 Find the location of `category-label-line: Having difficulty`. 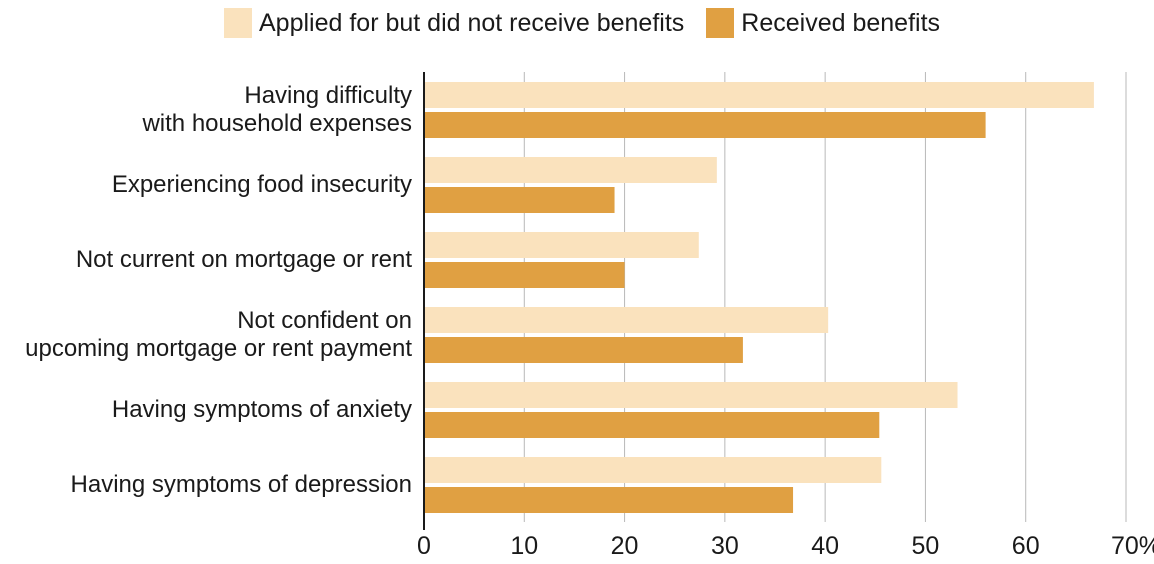

category-label-line: Having difficulty is located at coordinates (328, 95).